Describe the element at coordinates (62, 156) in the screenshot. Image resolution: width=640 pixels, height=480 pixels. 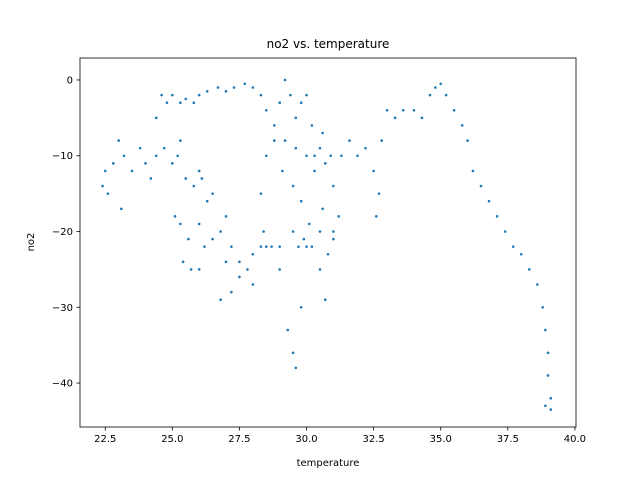
I see `y-tick-label: −10` at that location.